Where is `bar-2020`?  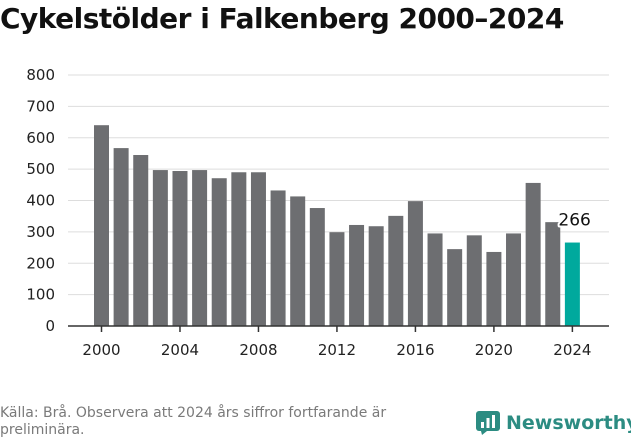 bar-2020 is located at coordinates (494, 288).